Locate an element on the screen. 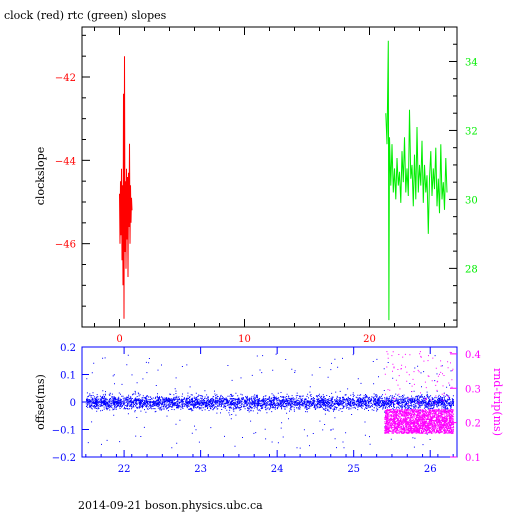  slopes-right-axis: 28 30 32 34 is located at coordinates (463, 182).